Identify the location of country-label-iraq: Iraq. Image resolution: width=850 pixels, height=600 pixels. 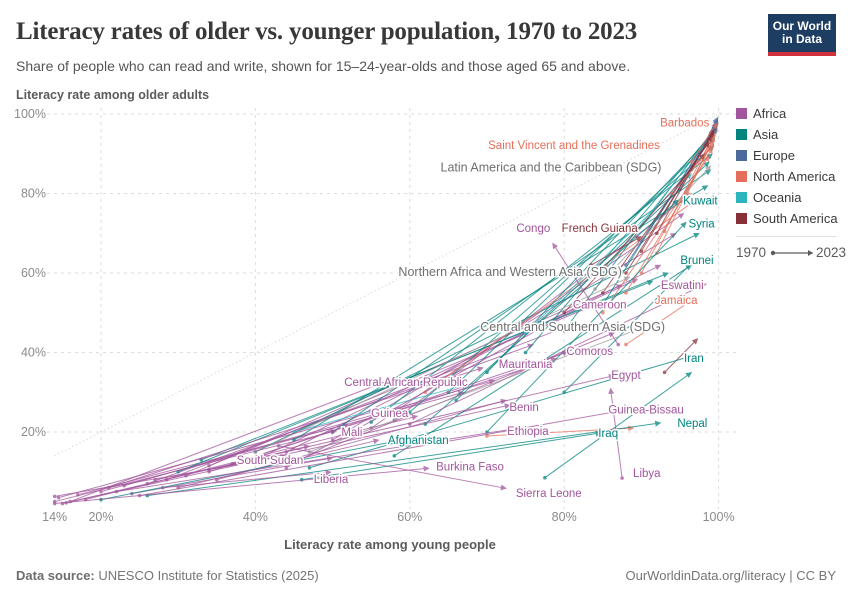
(608, 434).